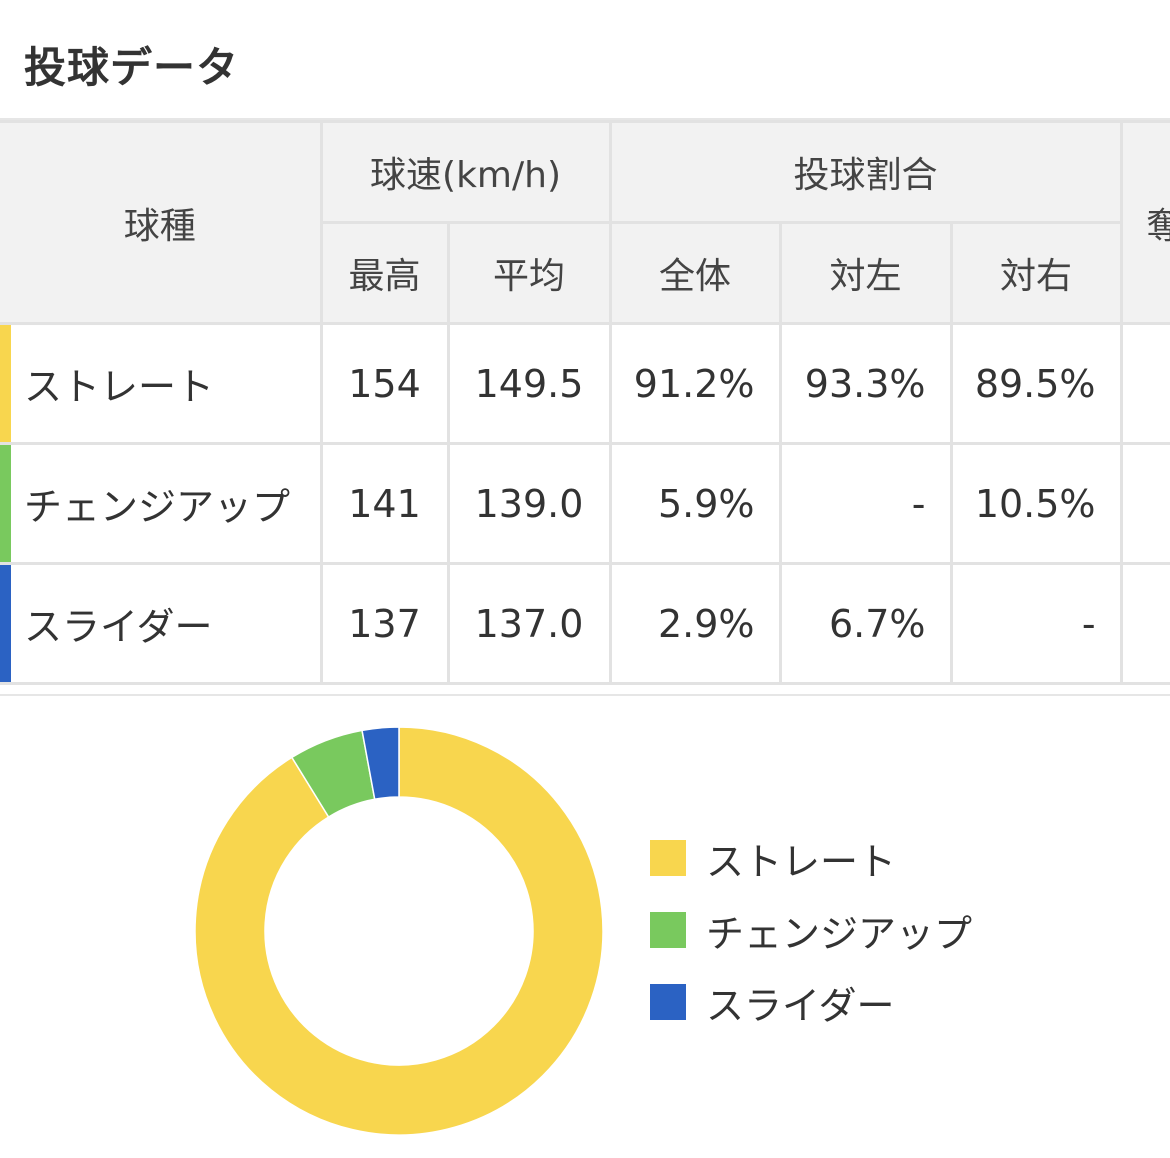 The image size is (1170, 1158). What do you see at coordinates (529, 623) in the screenshot?
I see `avg-speed-cell: 137.0` at bounding box center [529, 623].